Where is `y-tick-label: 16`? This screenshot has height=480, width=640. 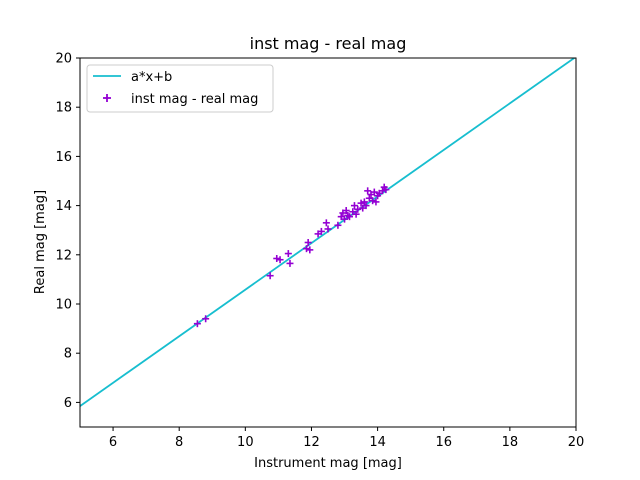
y-tick-label: 16 is located at coordinates (63, 157).